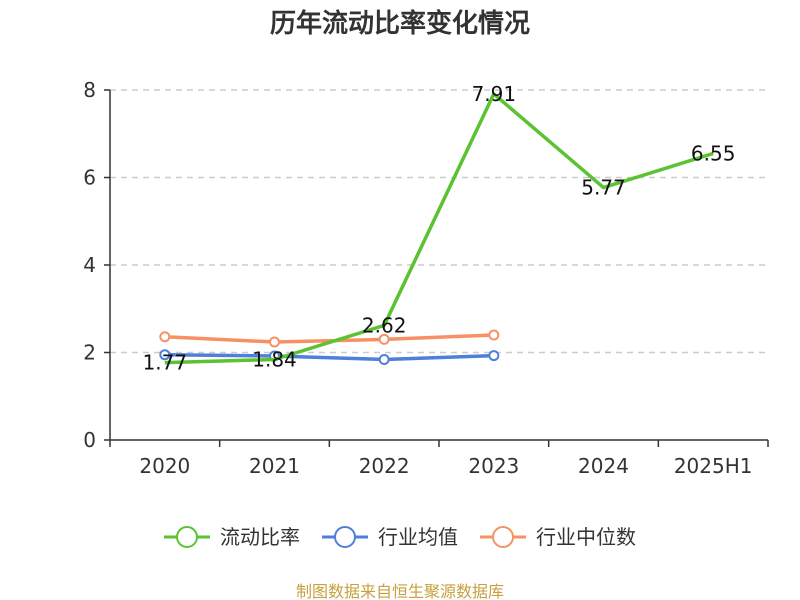 The image size is (800, 600). Describe the element at coordinates (603, 466) in the screenshot. I see `x-tick-label: 2024` at that location.